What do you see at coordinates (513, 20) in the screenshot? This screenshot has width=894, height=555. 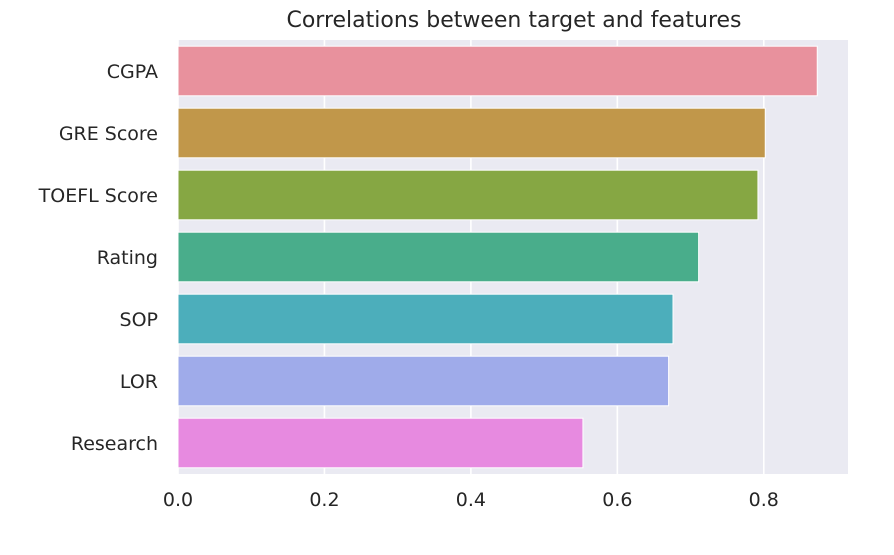 I see `chart-title: Correlations between target and features` at bounding box center [513, 20].